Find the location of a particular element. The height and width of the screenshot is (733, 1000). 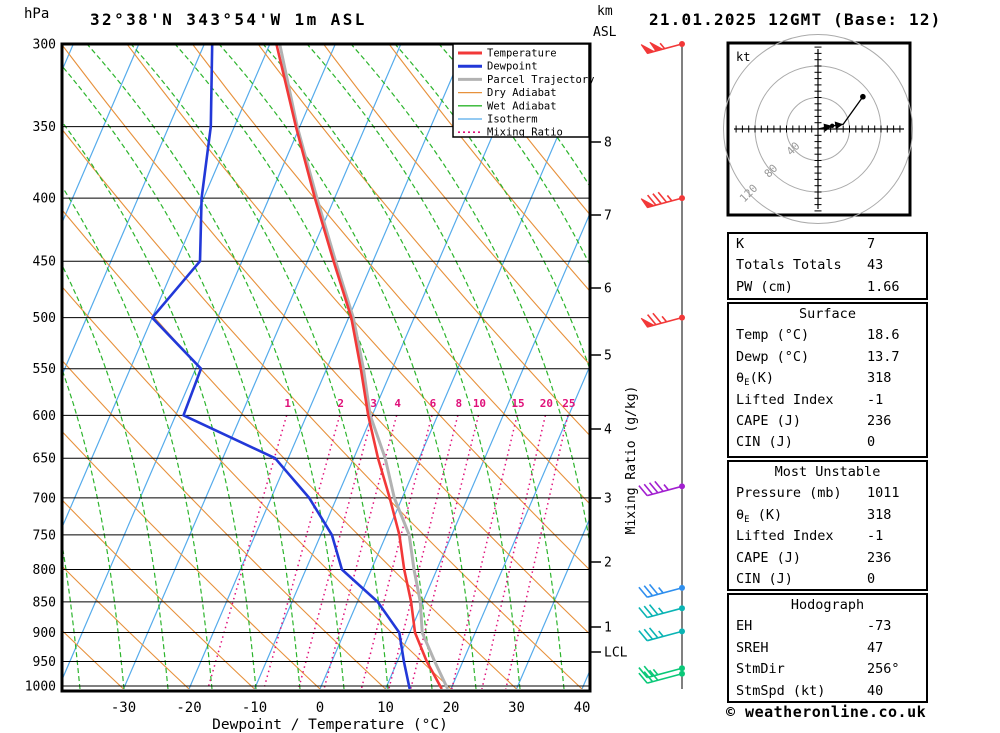

stat-label: CAPE (J) is located at coordinates (769, 420).